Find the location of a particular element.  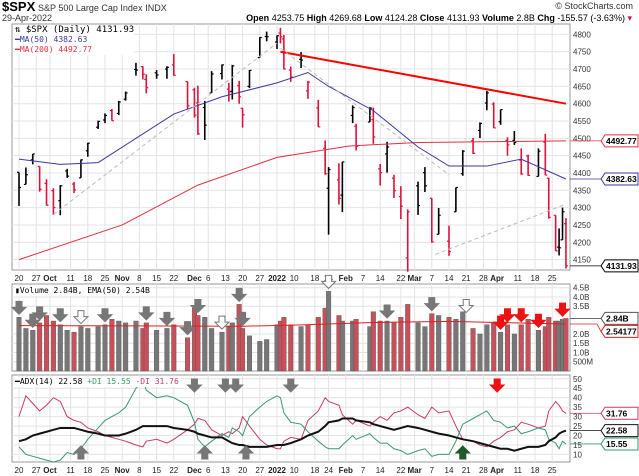

date-axis-tick: 21 is located at coordinates (466, 470).